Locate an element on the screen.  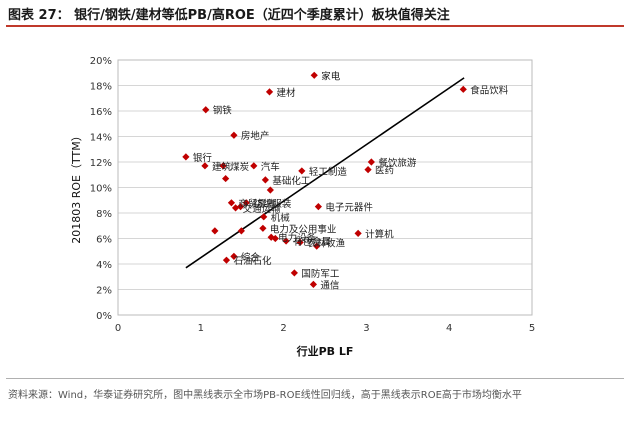
y-tick-label: 6% is located at coordinates (104, 240).